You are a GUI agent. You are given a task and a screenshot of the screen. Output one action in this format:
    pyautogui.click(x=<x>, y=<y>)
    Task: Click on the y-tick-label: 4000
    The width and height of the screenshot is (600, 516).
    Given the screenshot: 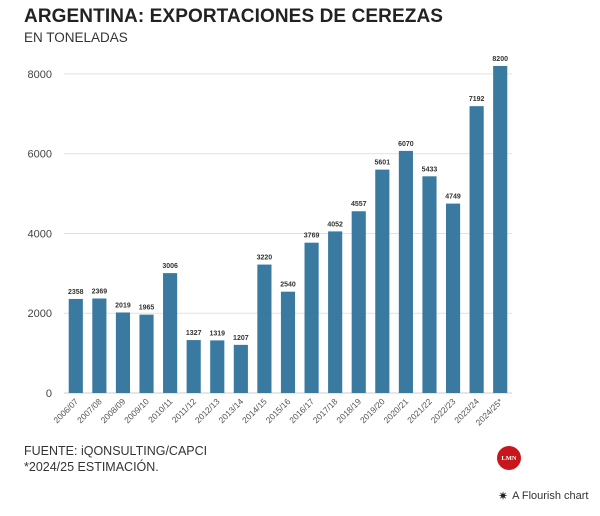 What is the action you would take?
    pyautogui.click(x=40, y=234)
    